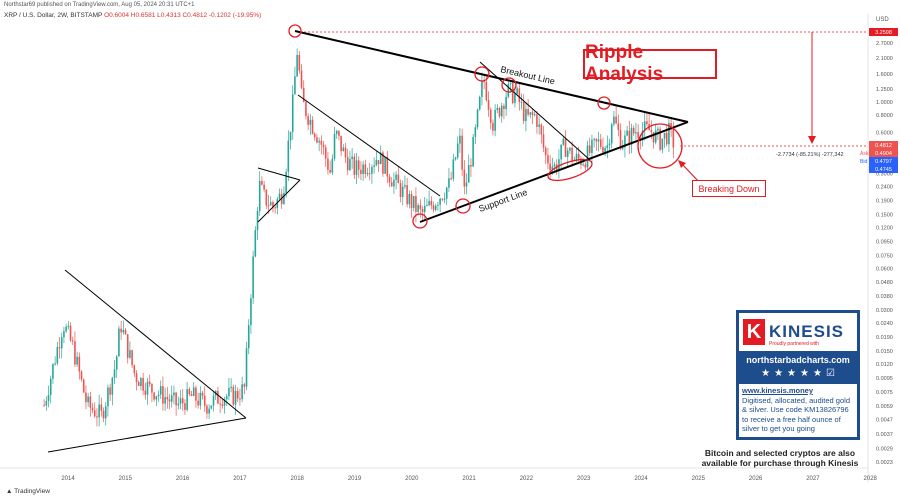 This screenshot has height=500, width=900. I want to click on kinesis-line: Digitised, allocated, audited gold, so click(796, 400).